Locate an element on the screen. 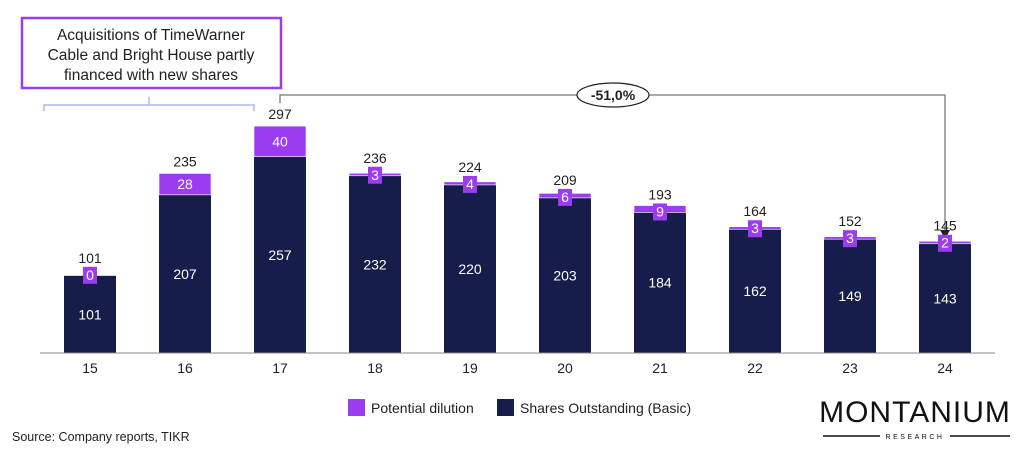 The height and width of the screenshot is (449, 1024). label-basic: 203 is located at coordinates (565, 275).